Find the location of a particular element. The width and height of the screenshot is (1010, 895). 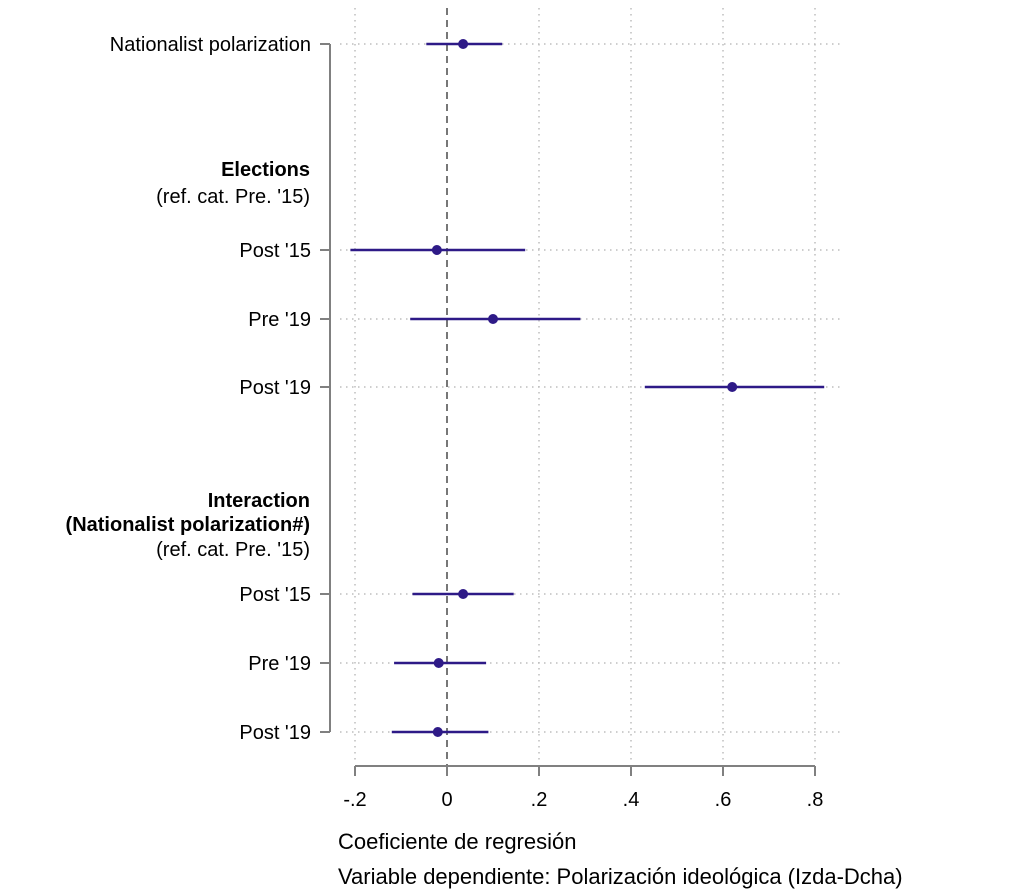

x-tick-label: .4 is located at coordinates (631, 800).